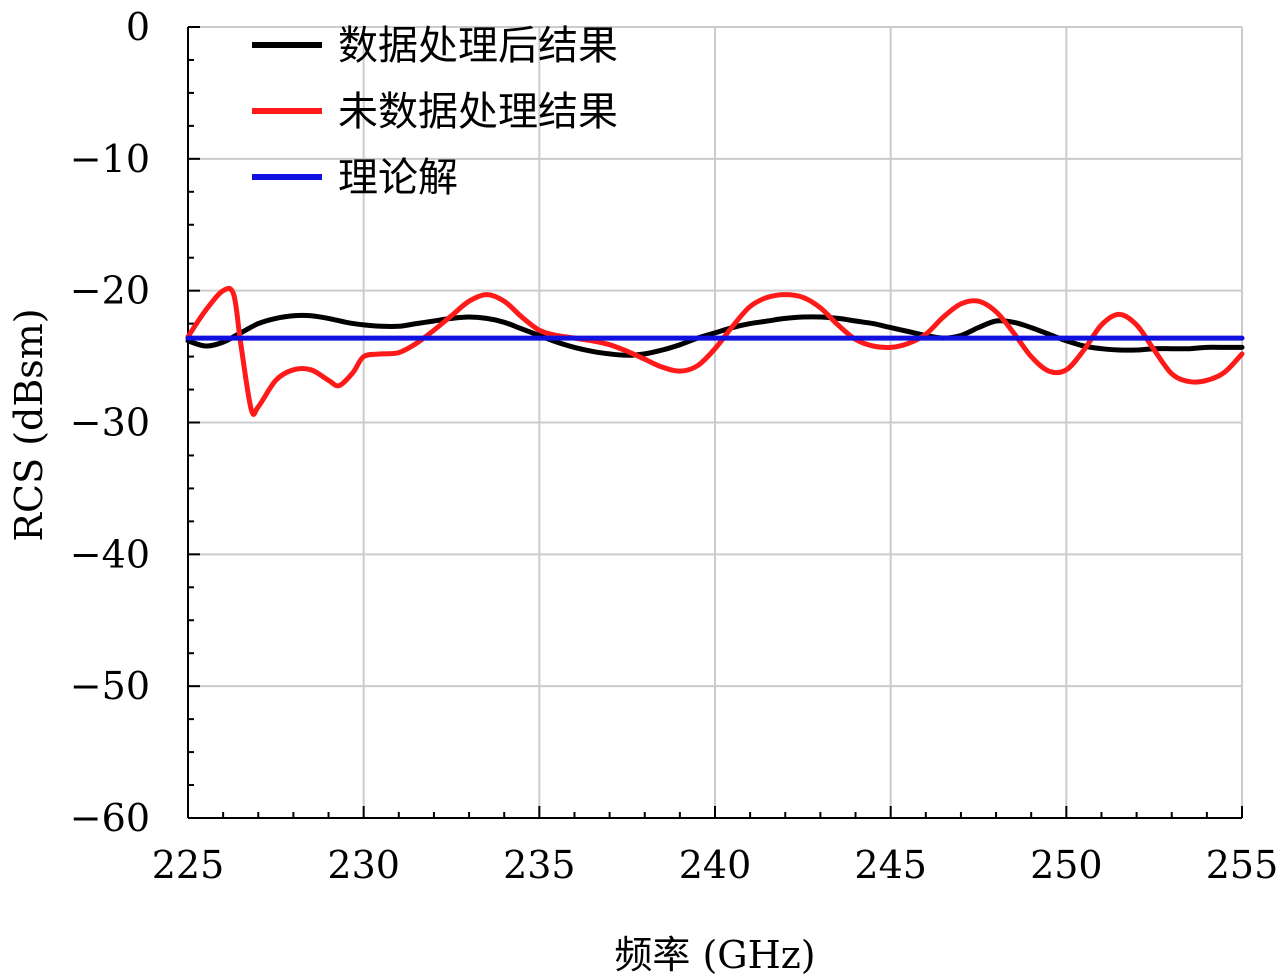 This screenshot has height=980, width=1280. I want to click on x-tick-label: 225, so click(188, 865).